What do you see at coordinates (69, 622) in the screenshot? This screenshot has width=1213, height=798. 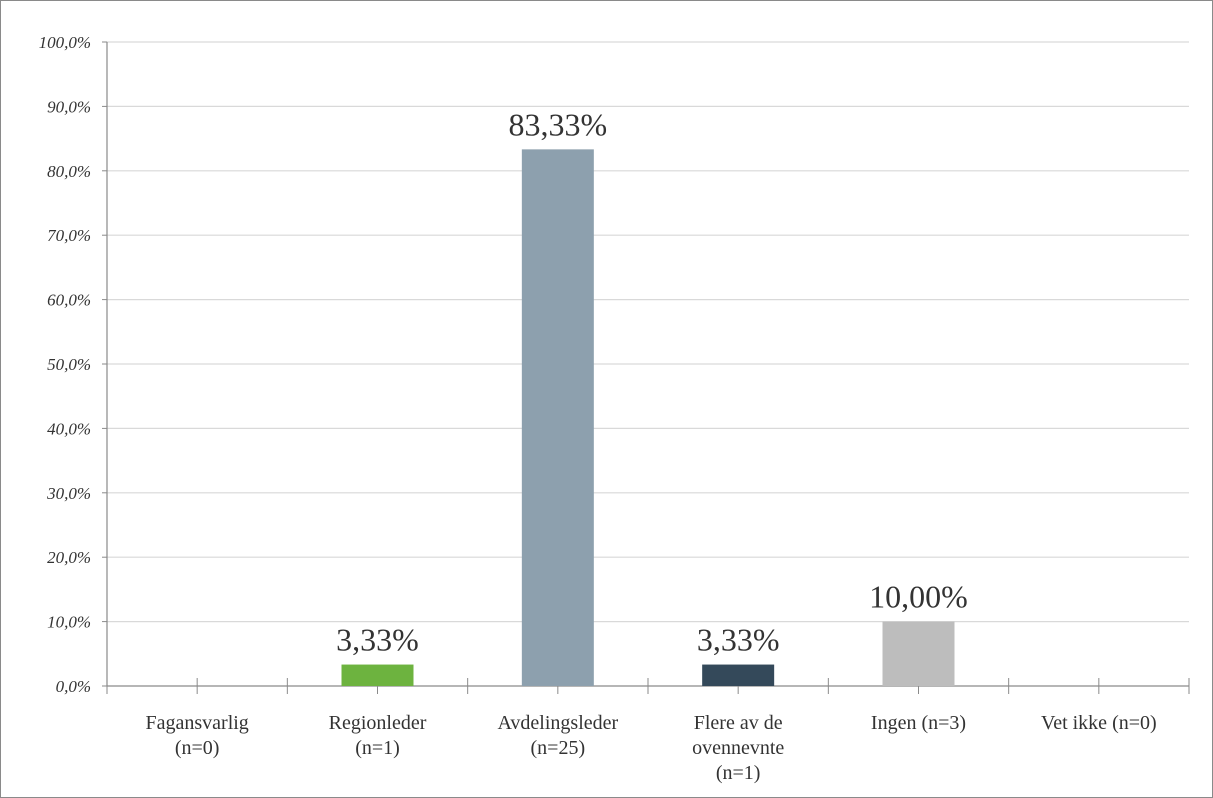 I see `y-tick-label: 10,0%` at bounding box center [69, 622].